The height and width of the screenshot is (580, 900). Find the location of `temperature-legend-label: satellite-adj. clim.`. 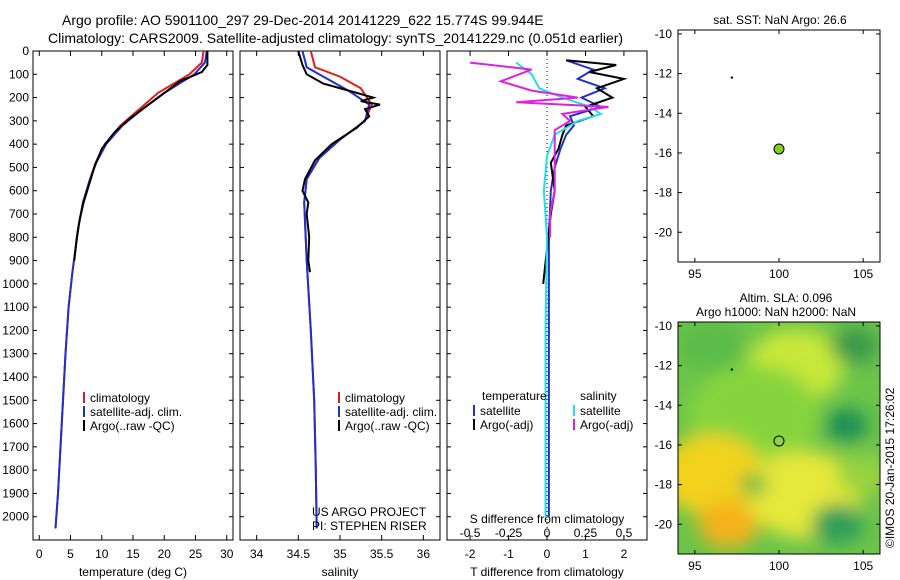

temperature-legend-label: satellite-adj. clim. is located at coordinates (136, 412).